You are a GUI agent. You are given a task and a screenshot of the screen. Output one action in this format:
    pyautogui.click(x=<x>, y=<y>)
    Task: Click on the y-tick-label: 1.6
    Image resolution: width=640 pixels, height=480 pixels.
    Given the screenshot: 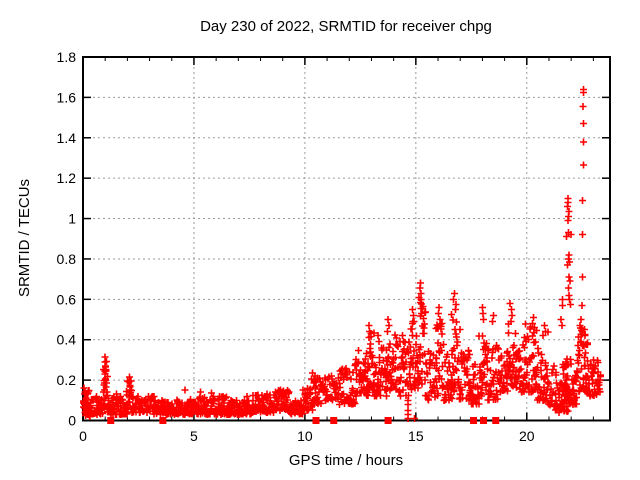 What is the action you would take?
    pyautogui.click(x=67, y=97)
    